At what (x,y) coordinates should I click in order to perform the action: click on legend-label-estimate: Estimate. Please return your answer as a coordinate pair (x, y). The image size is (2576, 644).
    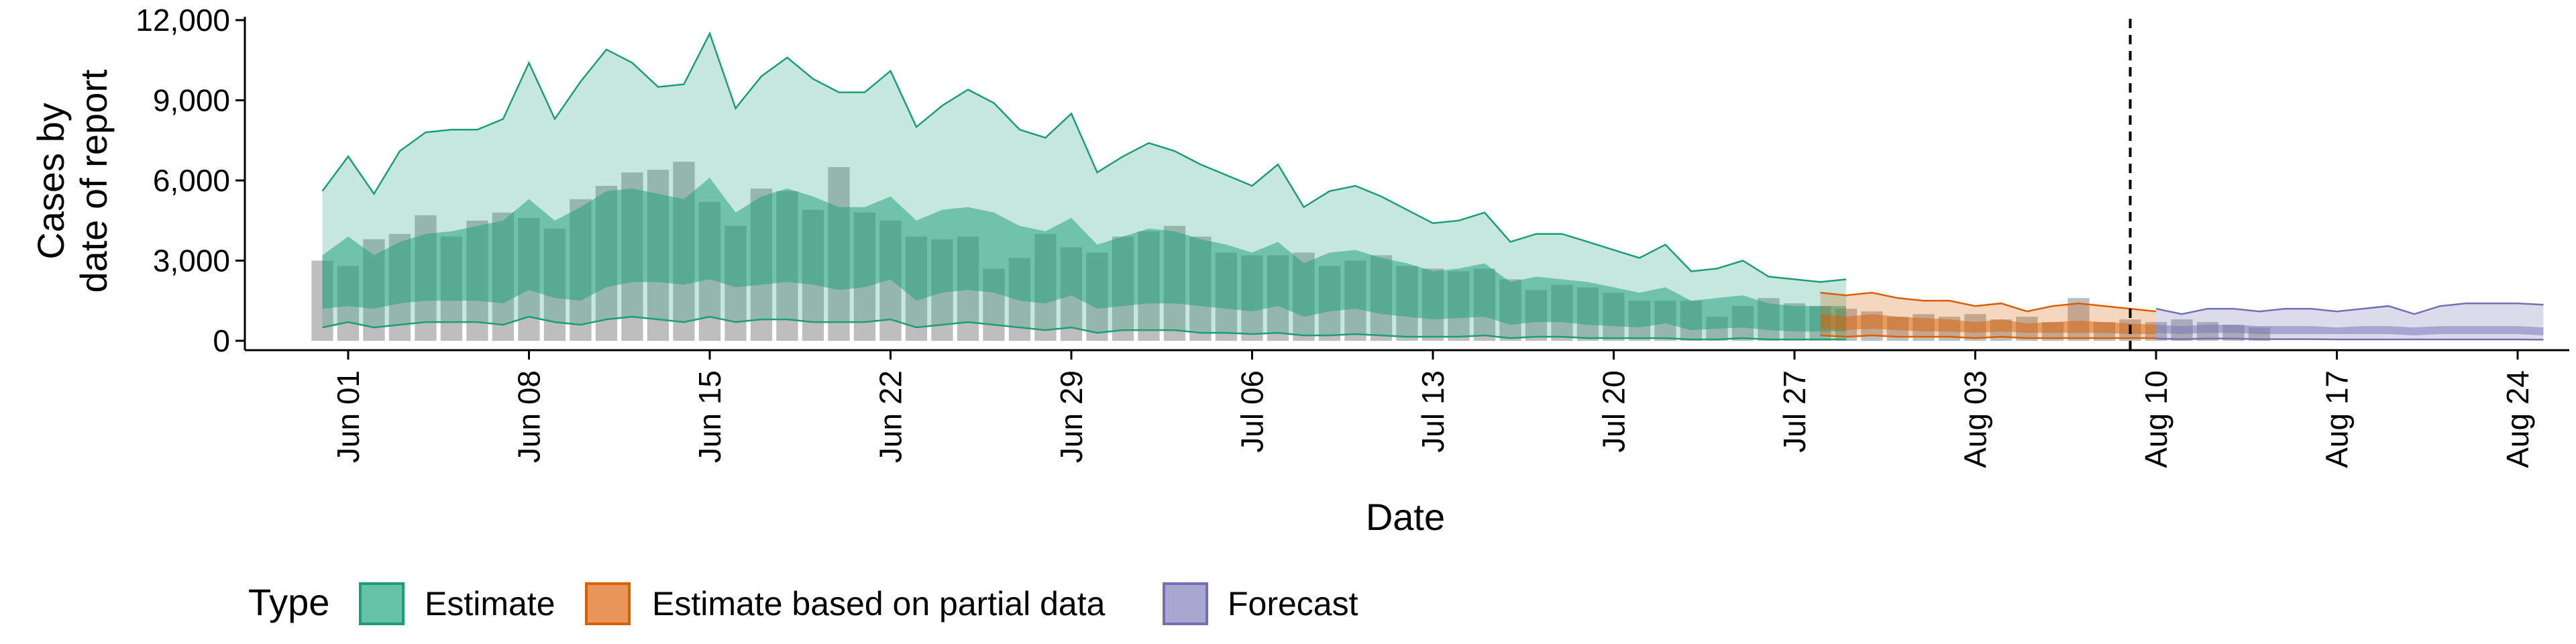
    Looking at the image, I should click on (490, 604).